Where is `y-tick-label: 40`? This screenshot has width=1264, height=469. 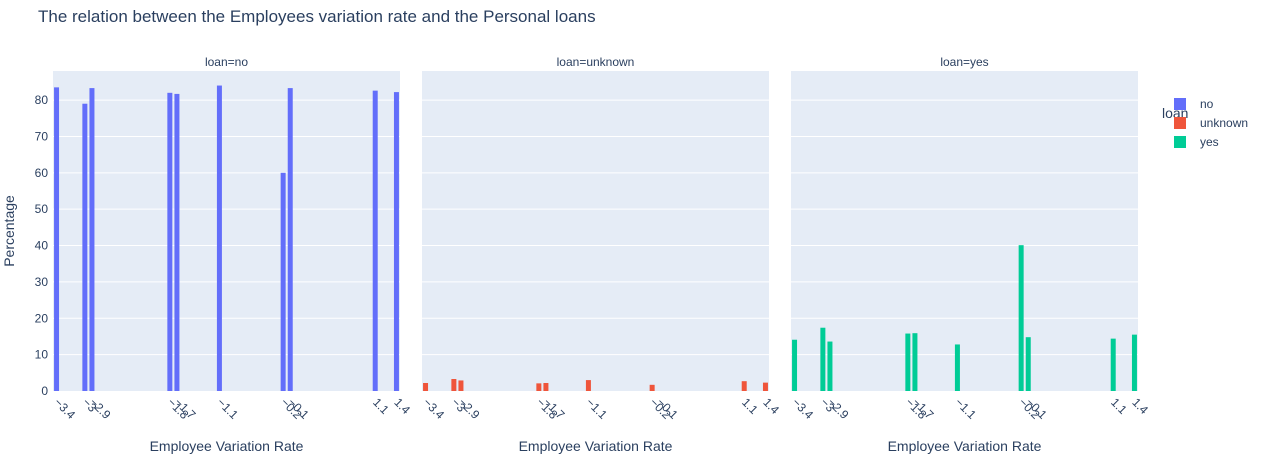 y-tick-label: 40 is located at coordinates (42, 246).